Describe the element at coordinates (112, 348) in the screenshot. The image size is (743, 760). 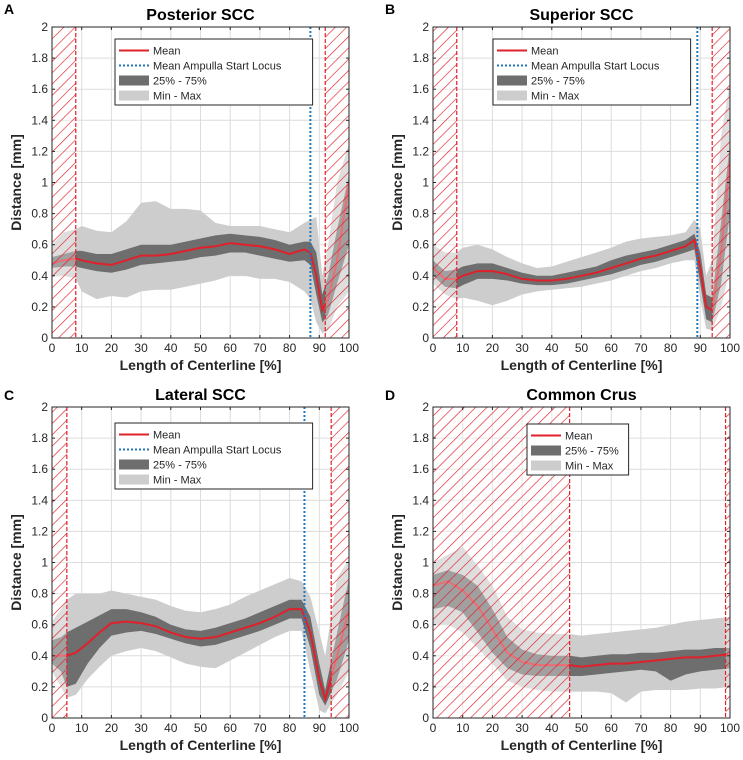
I see `x-tick-label: 20` at that location.